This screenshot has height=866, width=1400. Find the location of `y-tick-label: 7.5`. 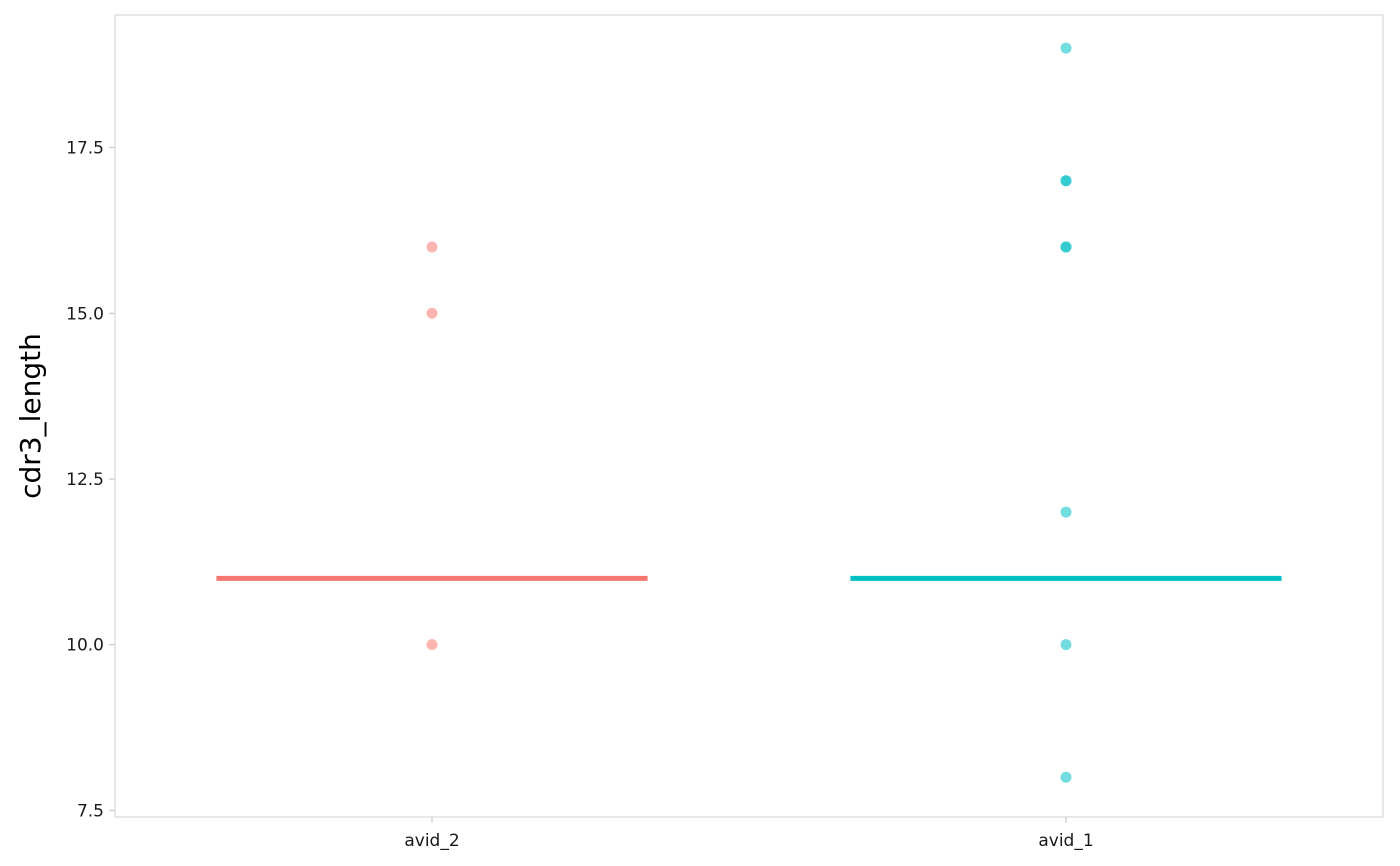

y-tick-label: 7.5 is located at coordinates (90, 811).